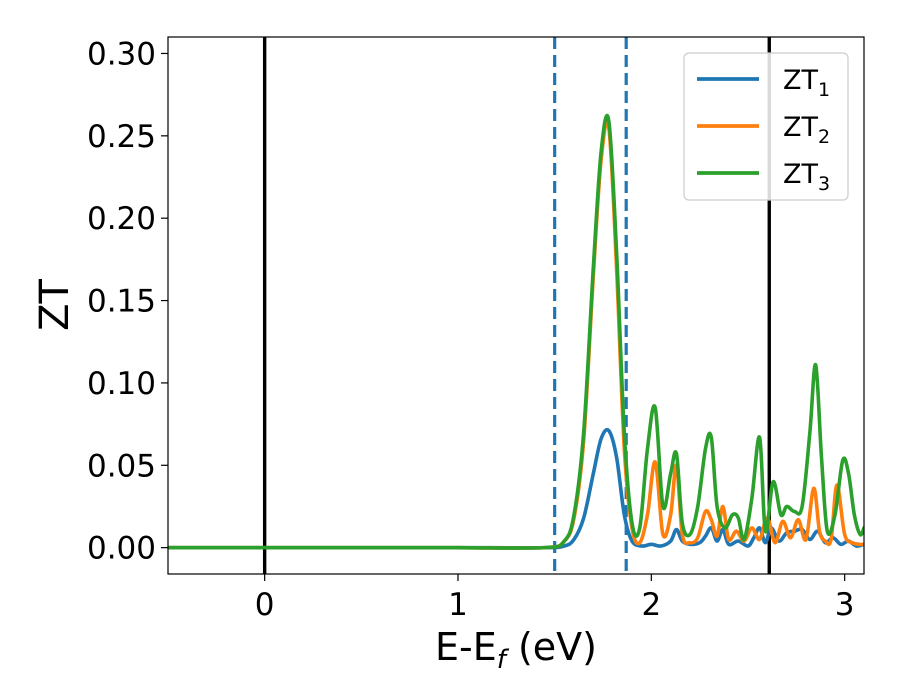 Image resolution: width=900 pixels, height=700 pixels. I want to click on x-tick-label: 3, so click(845, 605).